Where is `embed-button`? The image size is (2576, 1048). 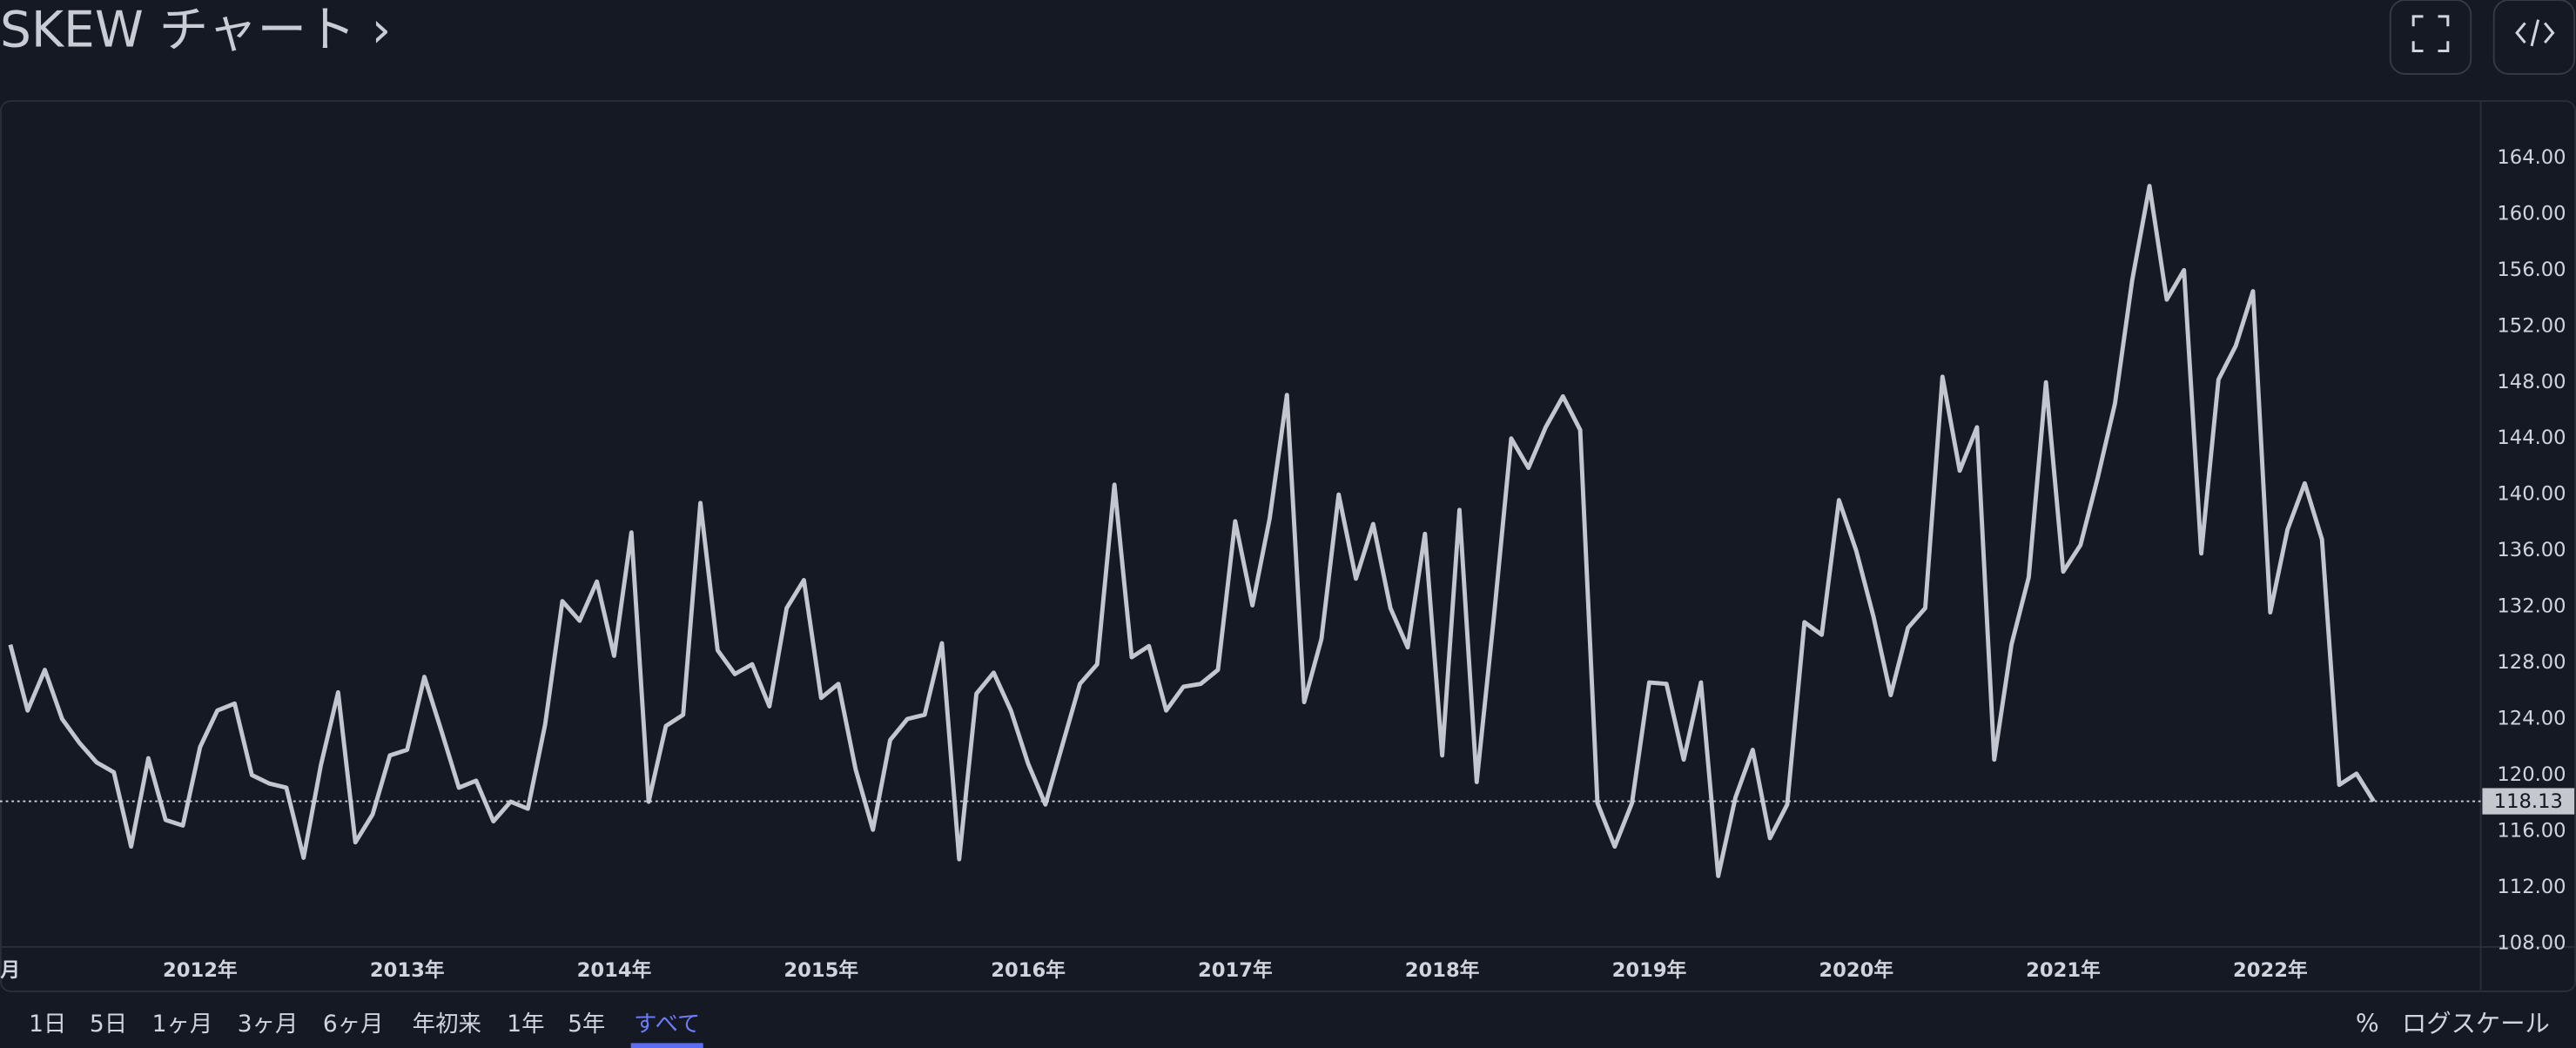
embed-button is located at coordinates (2534, 38).